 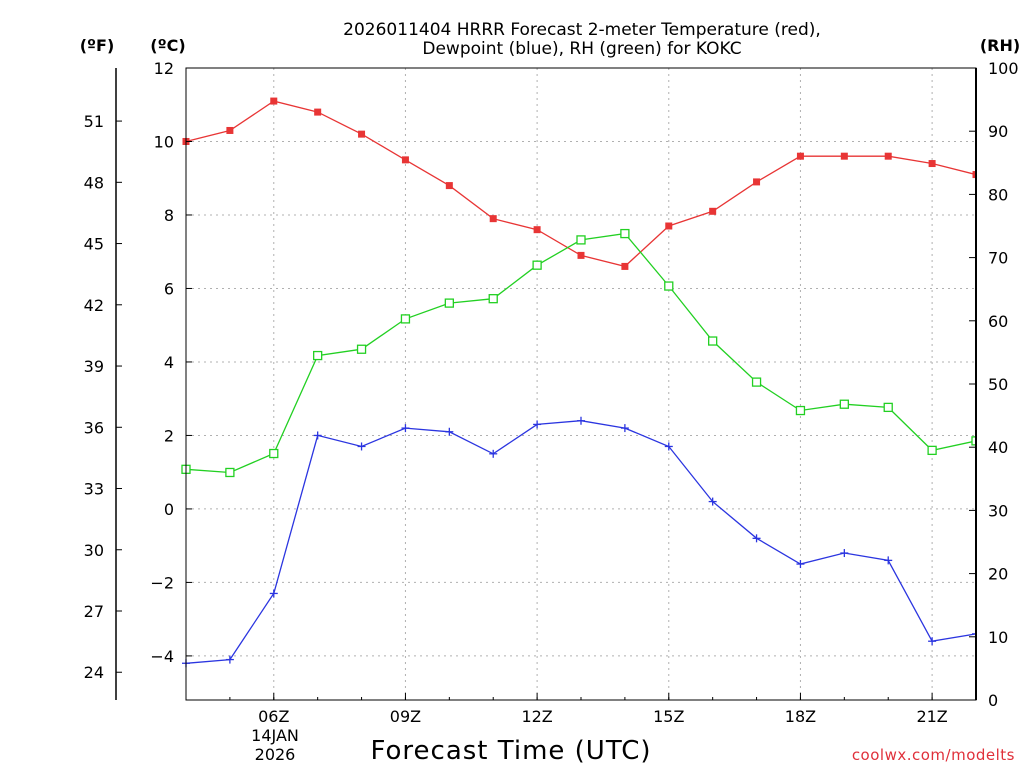 What do you see at coordinates (998, 384) in the screenshot?
I see `rh-tick-label: 50` at bounding box center [998, 384].